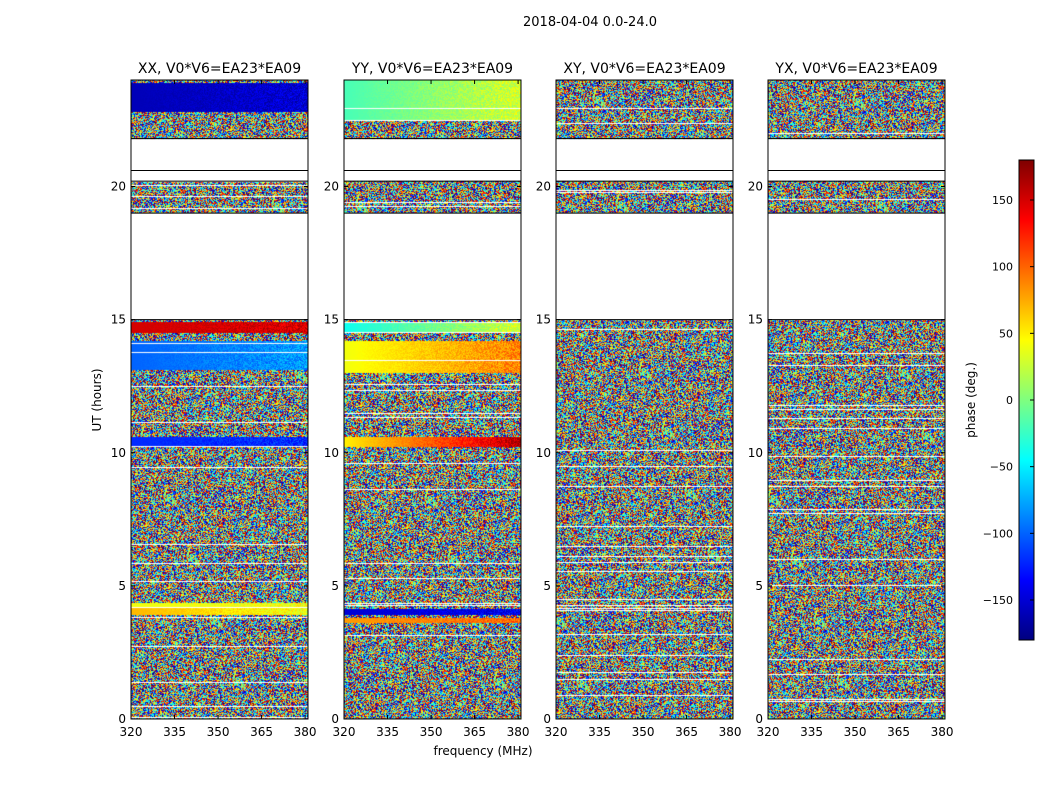  What do you see at coordinates (999, 400) in the screenshot?
I see `colorbar: −150 −100 −50 0 50 100 150 phase (deg.)` at bounding box center [999, 400].